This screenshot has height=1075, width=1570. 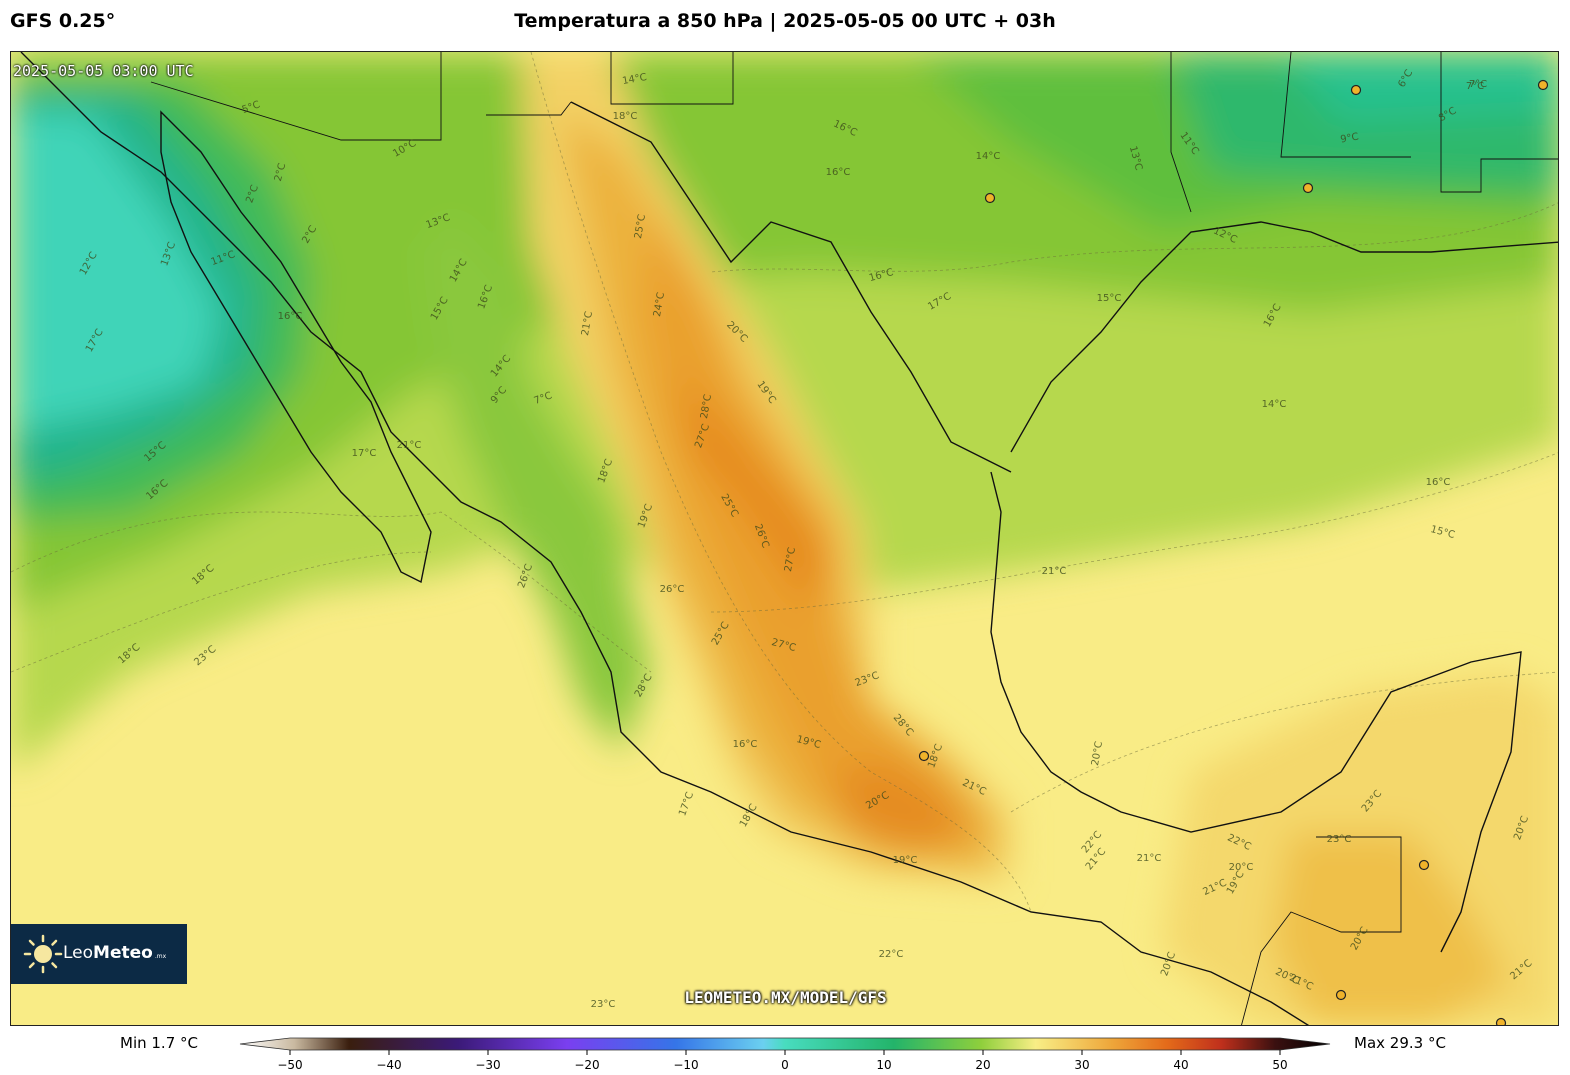 I want to click on colorbar: −50 −40 −30 −20 −10 0 10 20 30 40 50, so click(x=785, y=1054).